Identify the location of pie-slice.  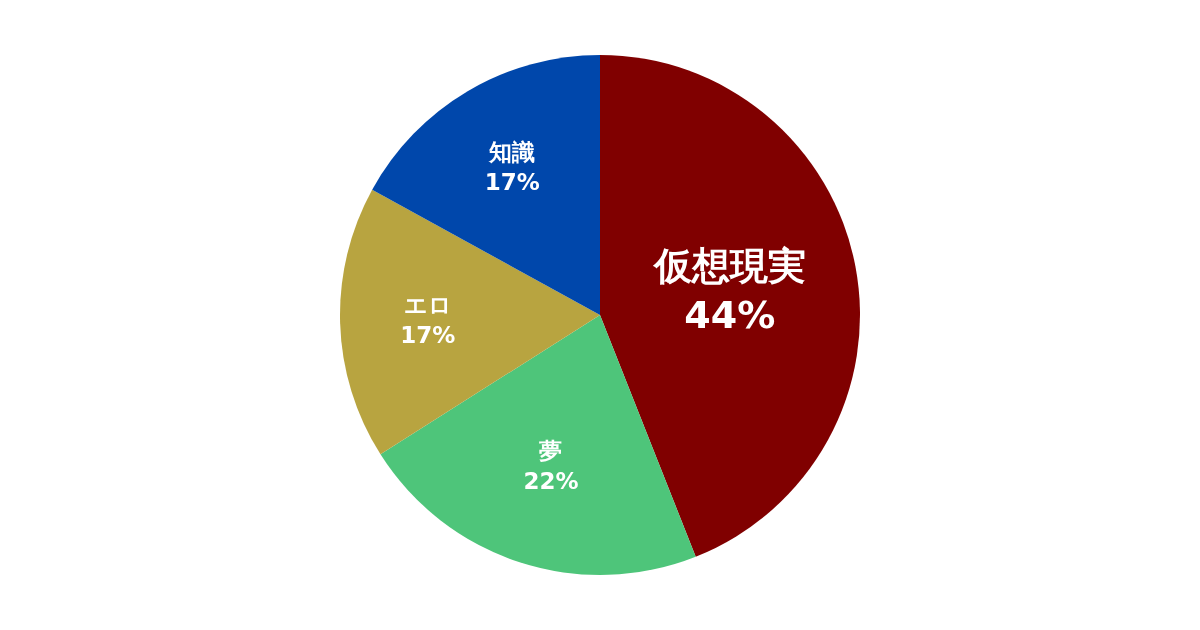
(486, 185).